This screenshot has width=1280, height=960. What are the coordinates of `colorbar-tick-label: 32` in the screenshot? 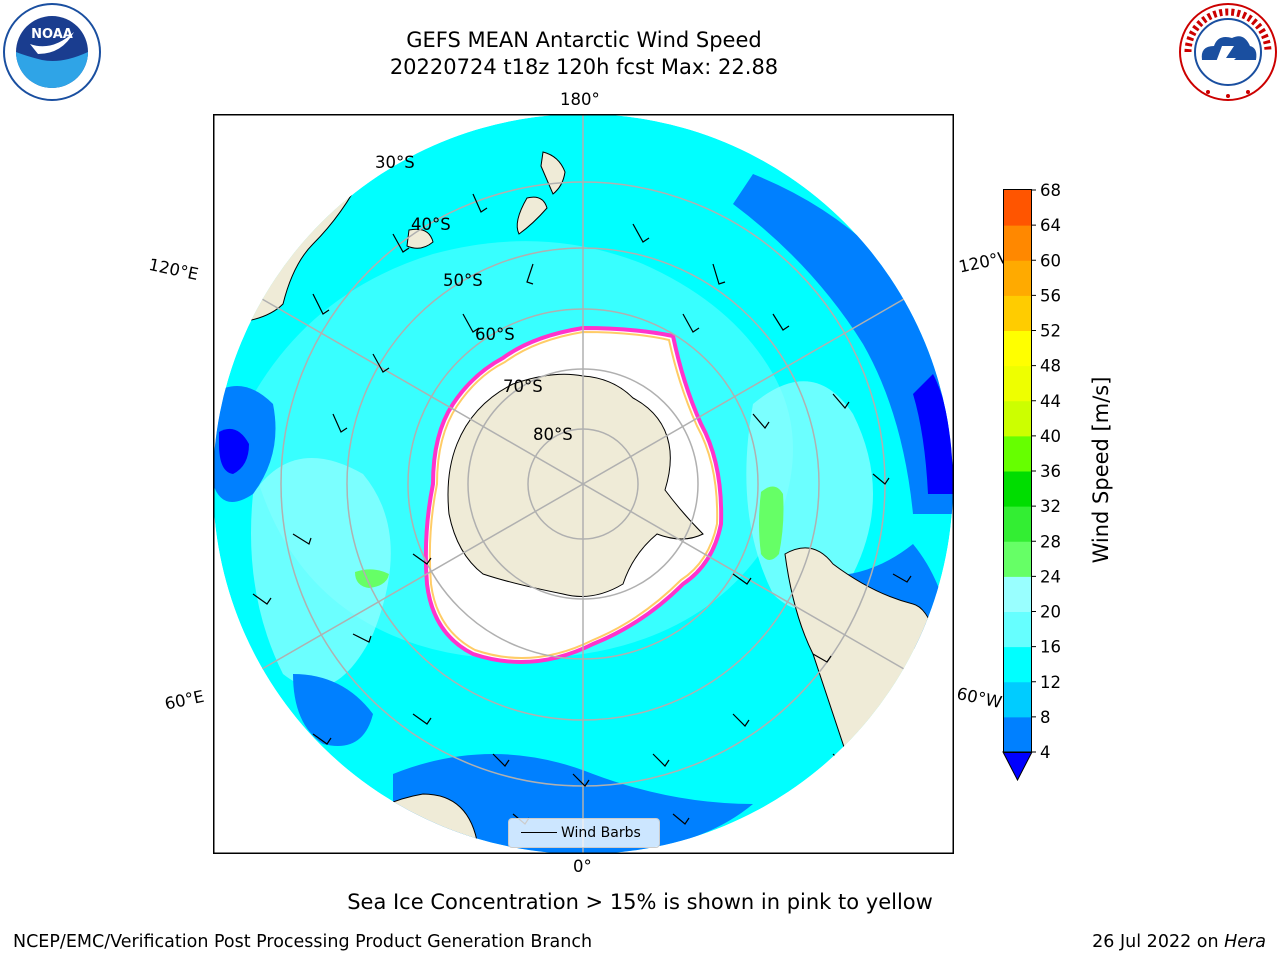 It's located at (1050, 506).